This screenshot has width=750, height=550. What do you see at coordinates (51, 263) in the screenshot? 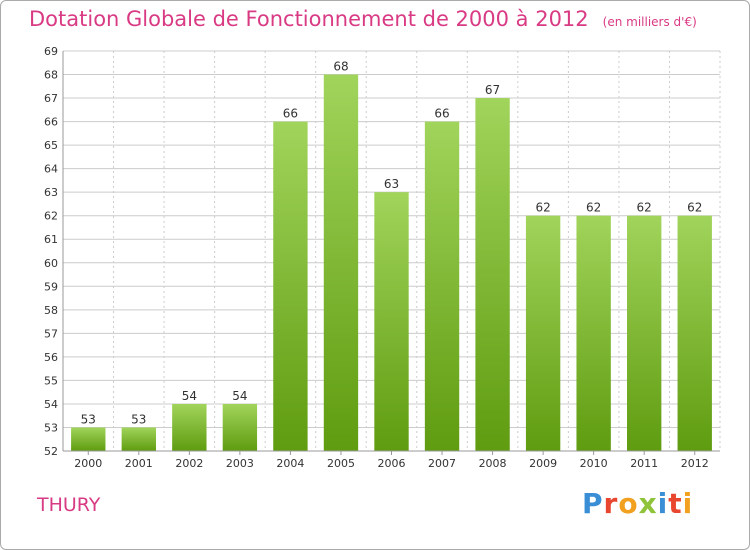
I see `y-tick-label: 60` at bounding box center [51, 263].